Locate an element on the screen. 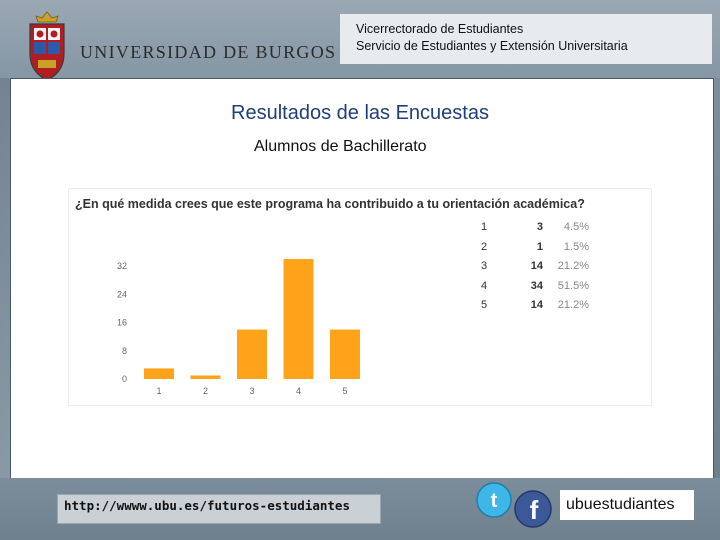  facebook-icon: f is located at coordinates (533, 509).